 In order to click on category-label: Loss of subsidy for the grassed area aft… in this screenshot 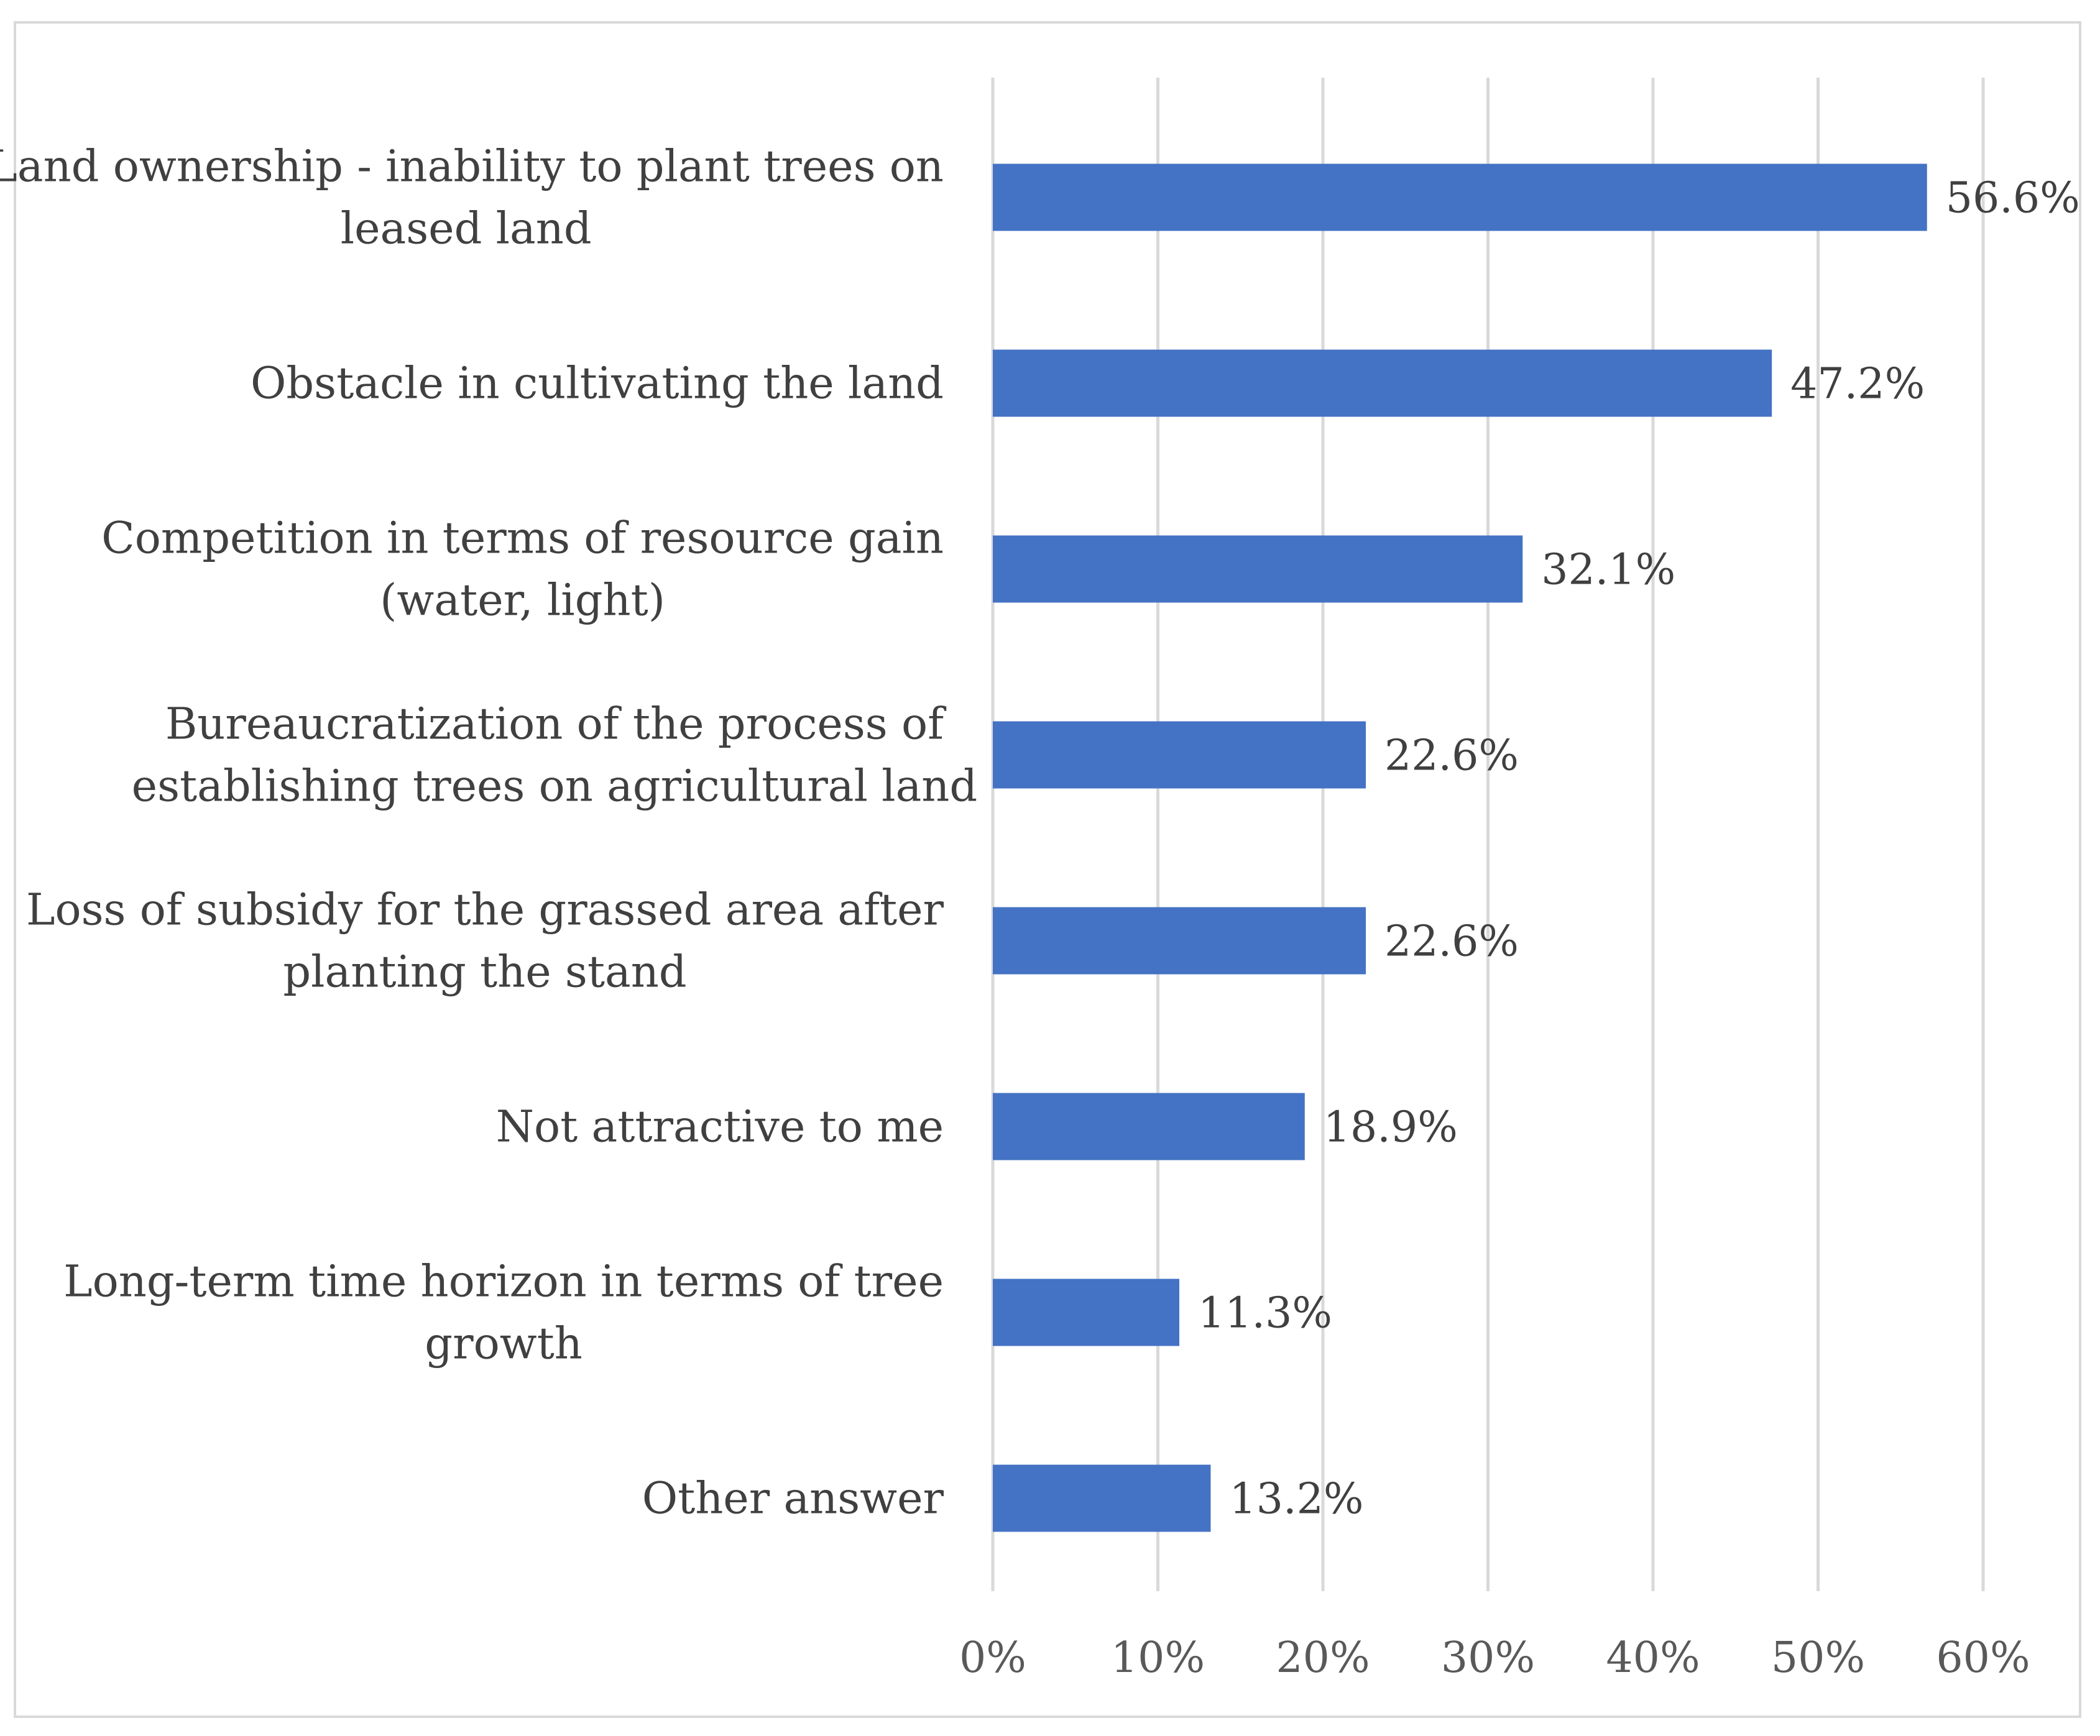, I will do `click(485, 909)`.